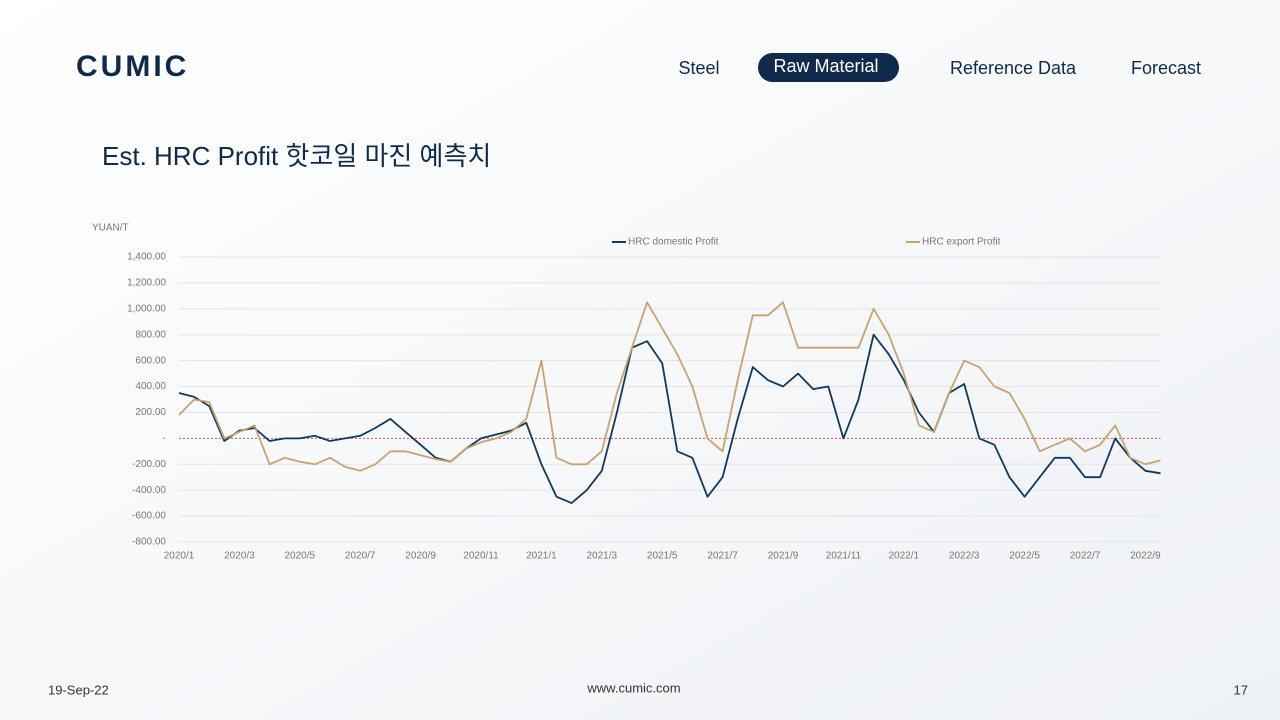  Describe the element at coordinates (132, 66) in the screenshot. I see `logo: CUMIC` at that location.